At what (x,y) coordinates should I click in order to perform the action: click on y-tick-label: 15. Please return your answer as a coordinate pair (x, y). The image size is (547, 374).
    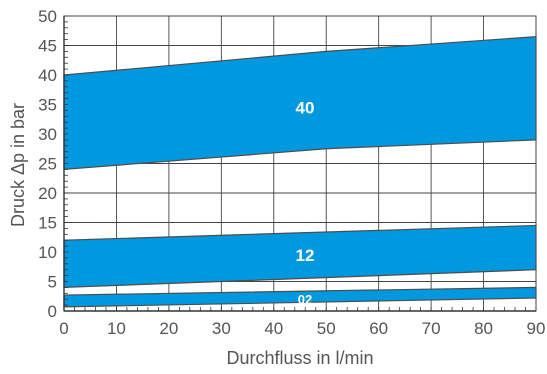
    Looking at the image, I should click on (47, 223).